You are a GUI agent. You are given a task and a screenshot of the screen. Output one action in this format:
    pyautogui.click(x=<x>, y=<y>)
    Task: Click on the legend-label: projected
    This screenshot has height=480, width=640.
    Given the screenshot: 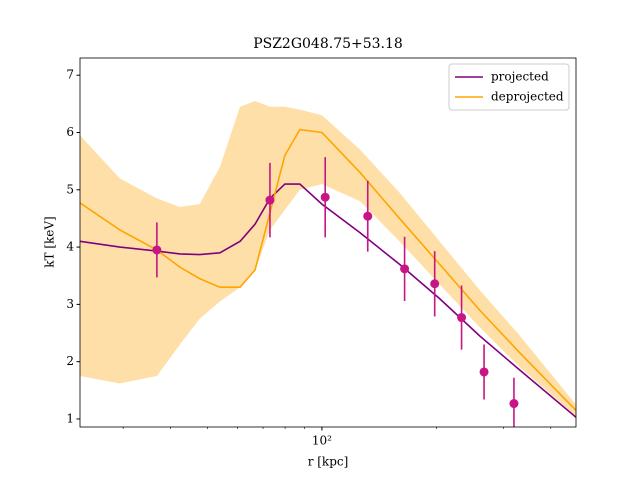 What is the action you would take?
    pyautogui.click(x=520, y=77)
    